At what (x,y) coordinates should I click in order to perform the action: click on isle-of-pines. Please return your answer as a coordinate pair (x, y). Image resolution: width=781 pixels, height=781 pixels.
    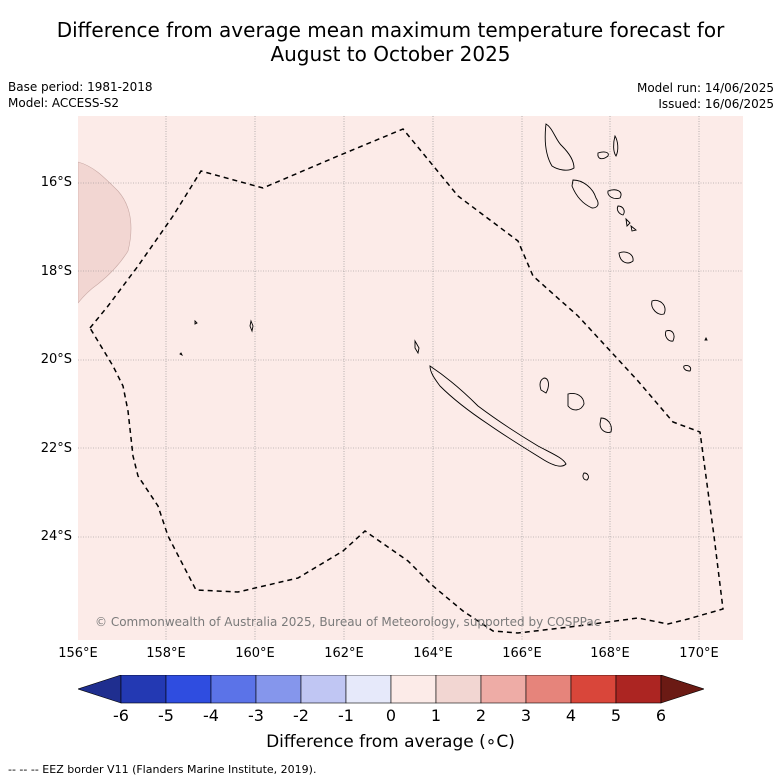
    Looking at the image, I should click on (585, 476).